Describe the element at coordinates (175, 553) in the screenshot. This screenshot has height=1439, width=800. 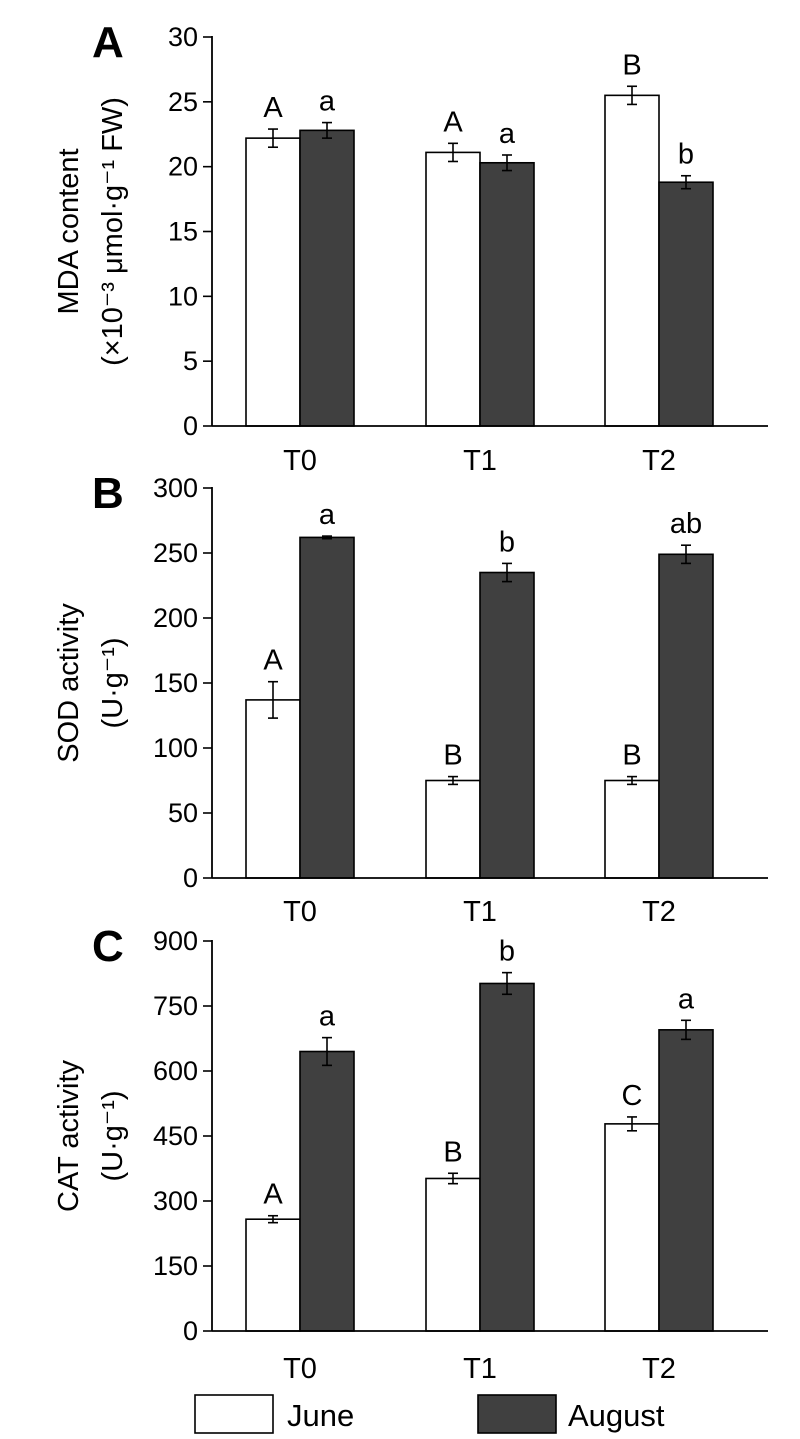
I see `y-tick-label: 250` at that location.